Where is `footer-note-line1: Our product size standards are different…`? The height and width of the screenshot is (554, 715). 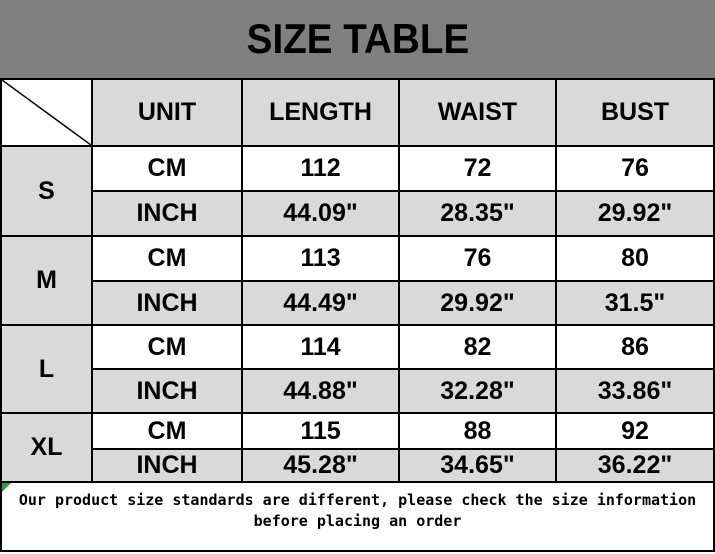 footer-note-line1: Our product size standards are different… is located at coordinates (357, 500).